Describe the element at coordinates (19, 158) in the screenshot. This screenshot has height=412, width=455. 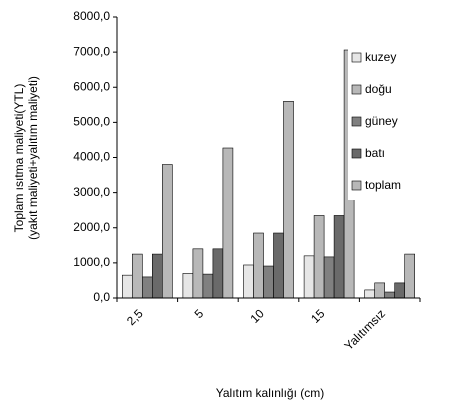
I see `y-axis-label: Toplam ısıtma maliyeti(YTL)` at that location.